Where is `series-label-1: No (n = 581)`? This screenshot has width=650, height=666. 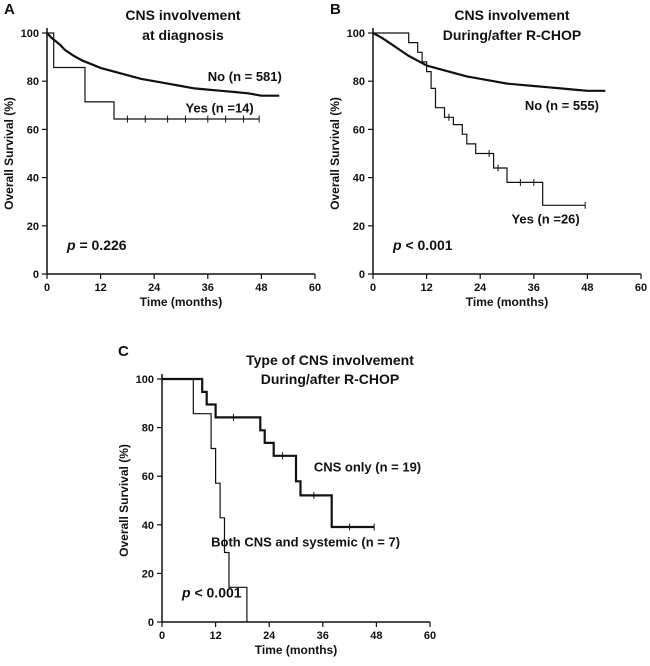 series-label-1: No (n = 581) is located at coordinates (245, 76).